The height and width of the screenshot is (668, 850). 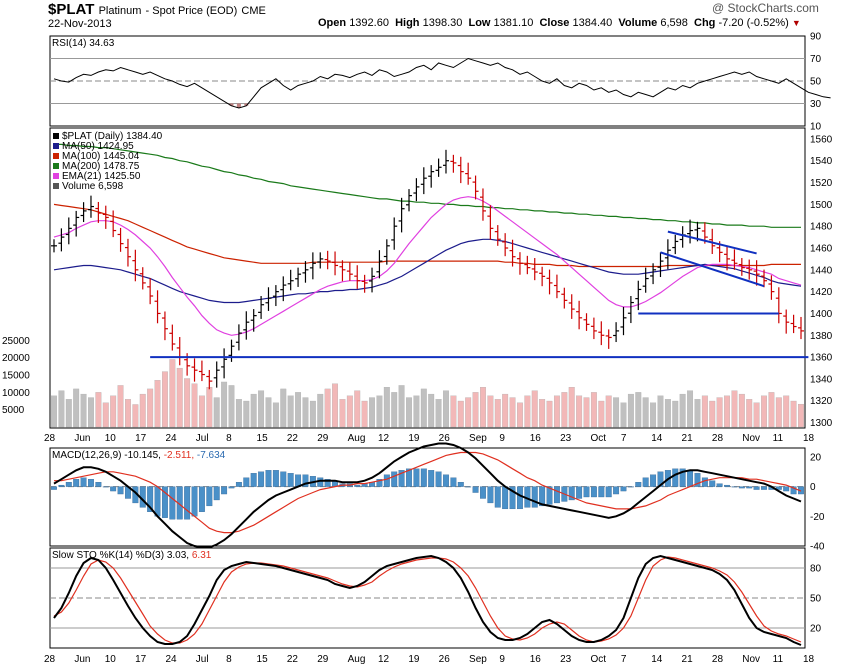 I want to click on sto-x-tick: 15, so click(x=263, y=659).